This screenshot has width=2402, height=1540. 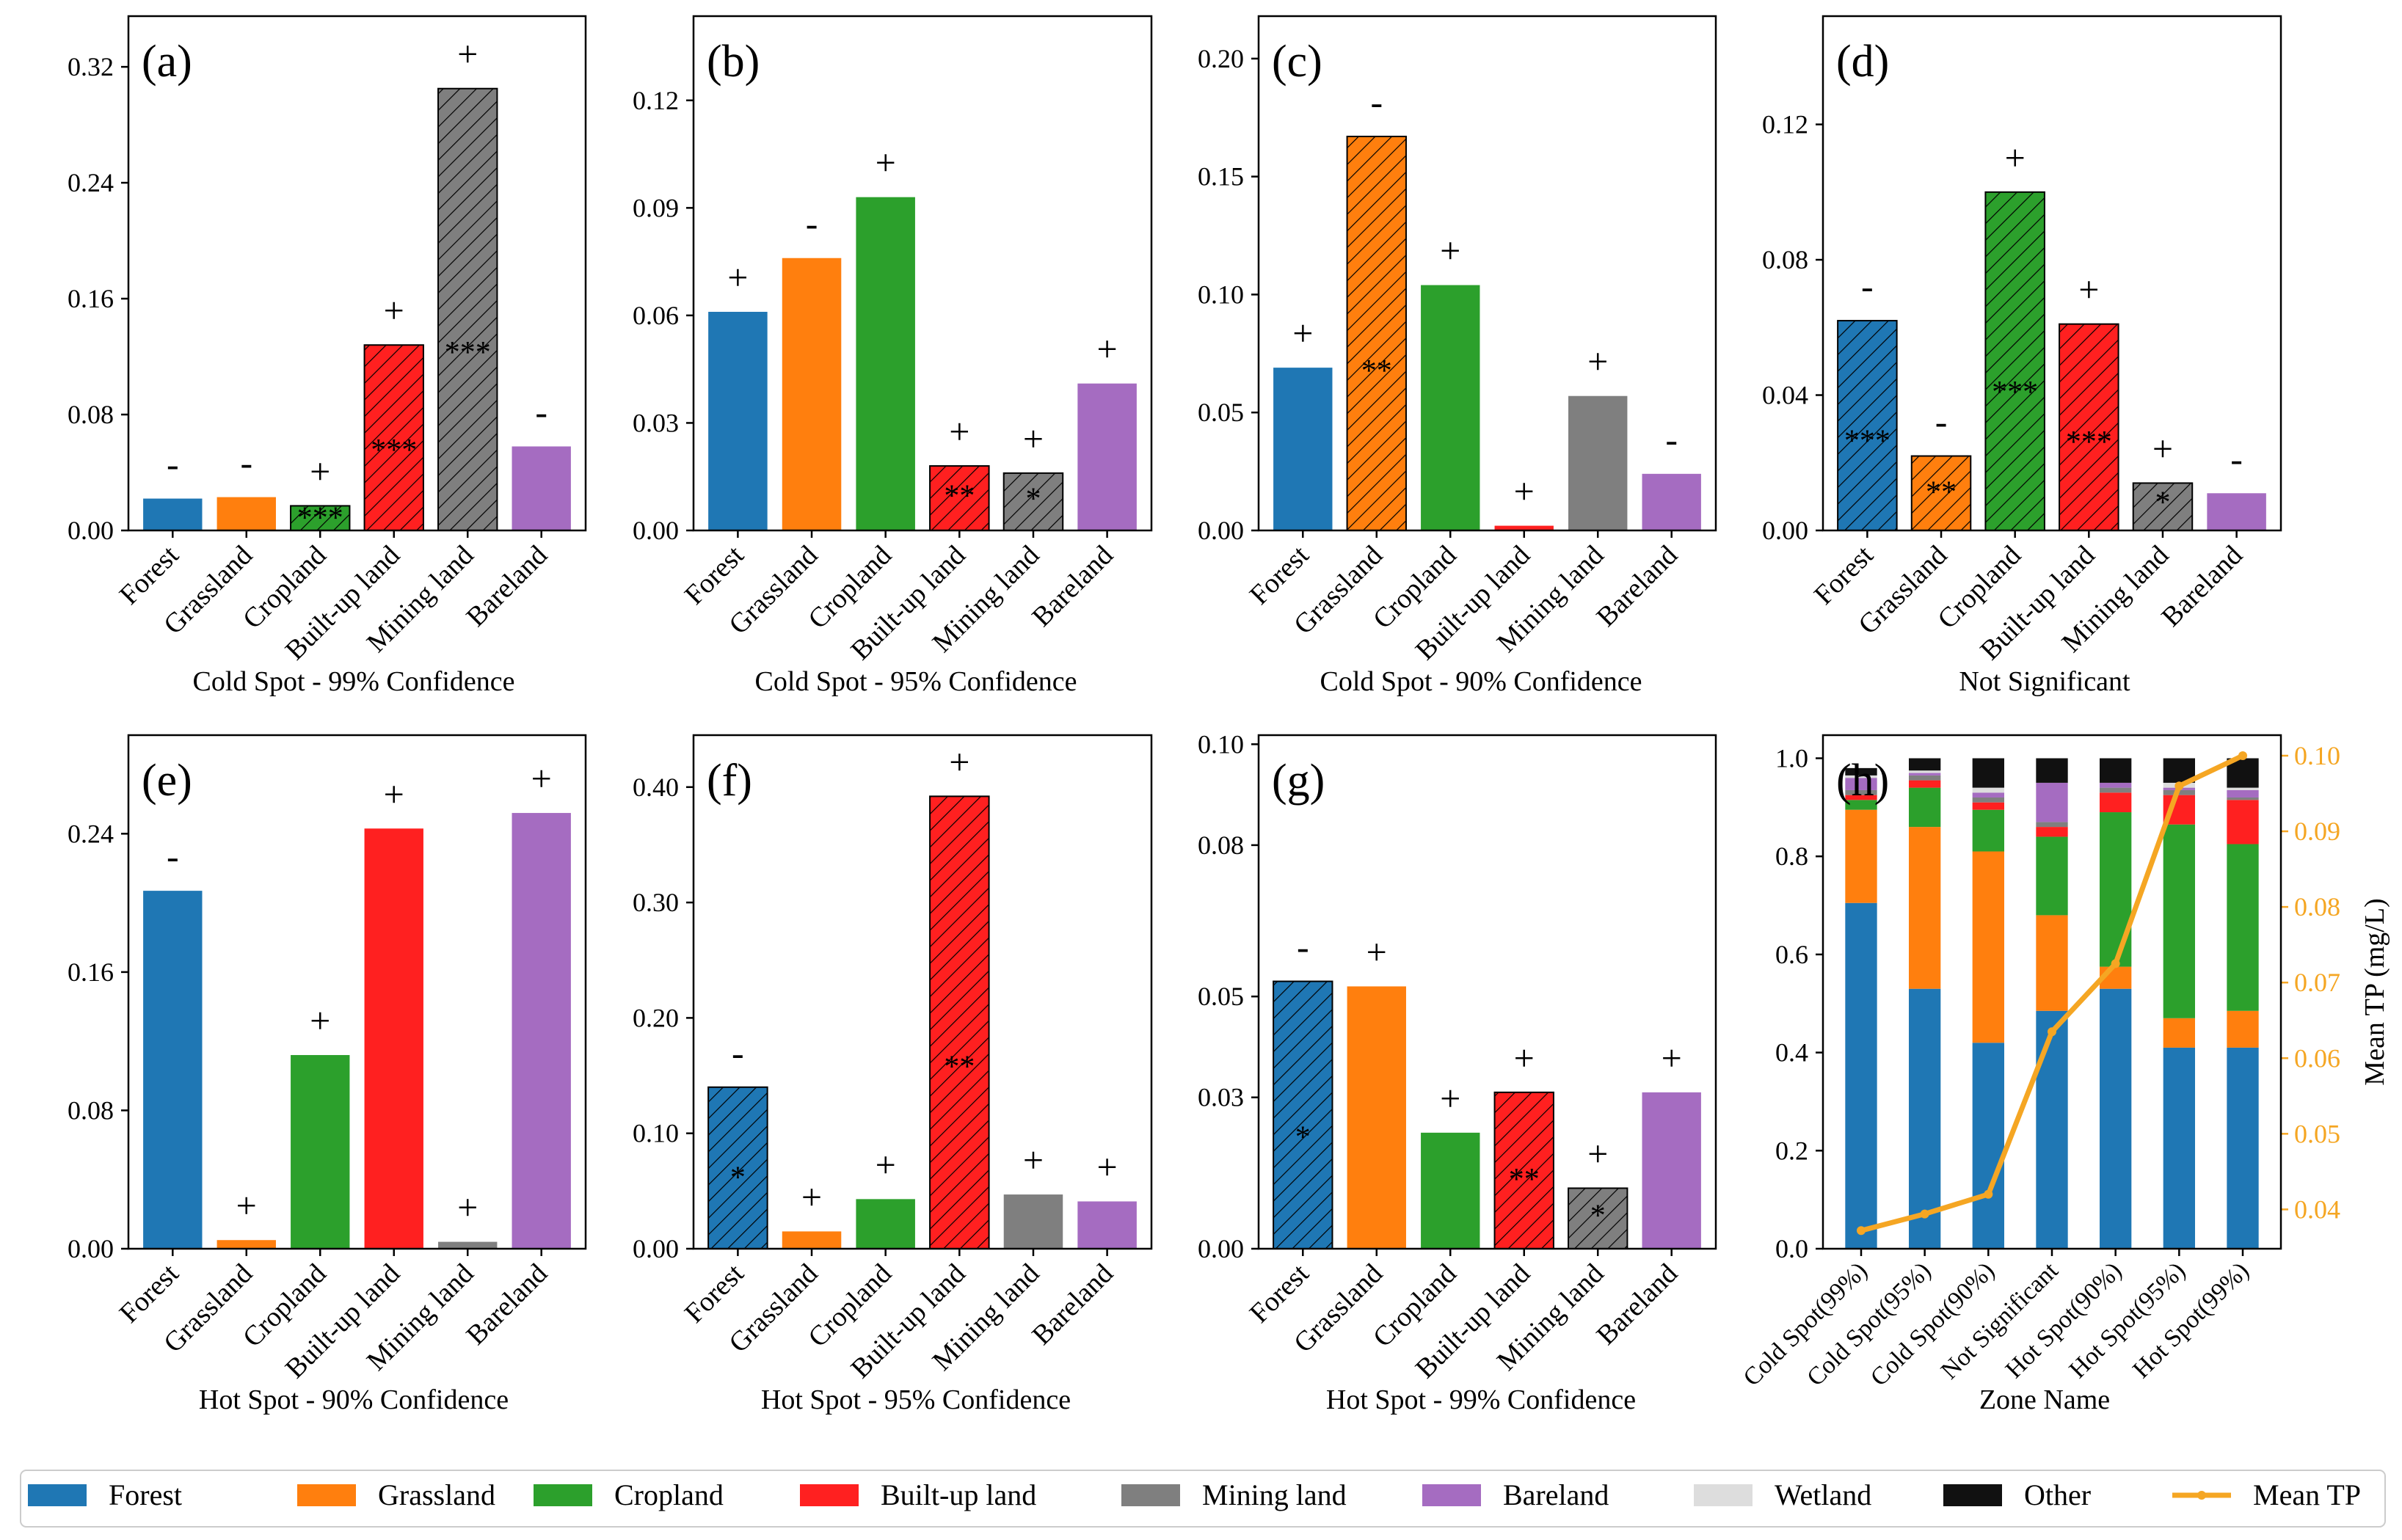 What do you see at coordinates (2044, 681) in the screenshot?
I see `x-axis-label: Not Significant` at bounding box center [2044, 681].